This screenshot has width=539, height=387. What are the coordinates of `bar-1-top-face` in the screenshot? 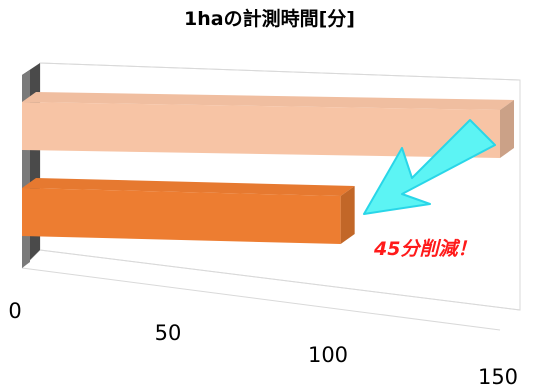 It's located at (268, 101).